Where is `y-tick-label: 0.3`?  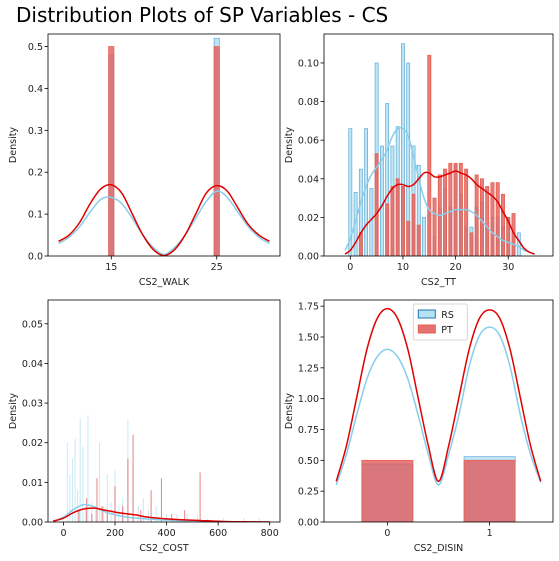
y-tick-label: 0.3 is located at coordinates (35, 131).